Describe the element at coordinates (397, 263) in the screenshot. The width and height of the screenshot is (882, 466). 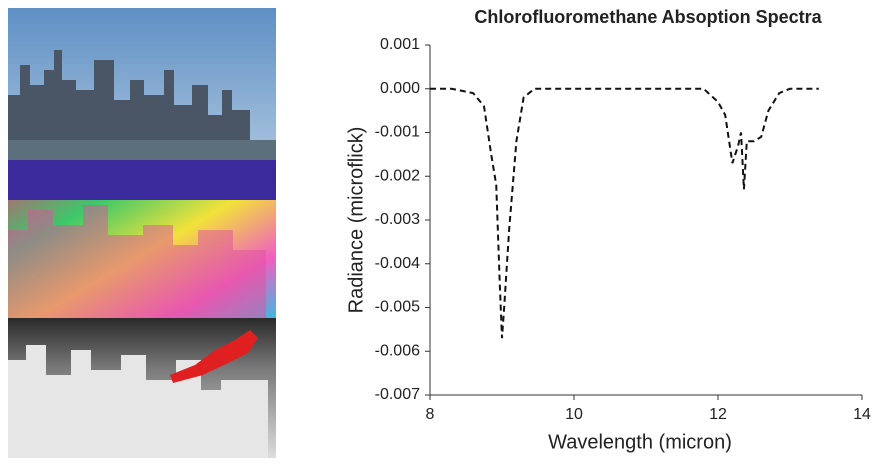
I see `y-tick-label: -0.004` at that location.